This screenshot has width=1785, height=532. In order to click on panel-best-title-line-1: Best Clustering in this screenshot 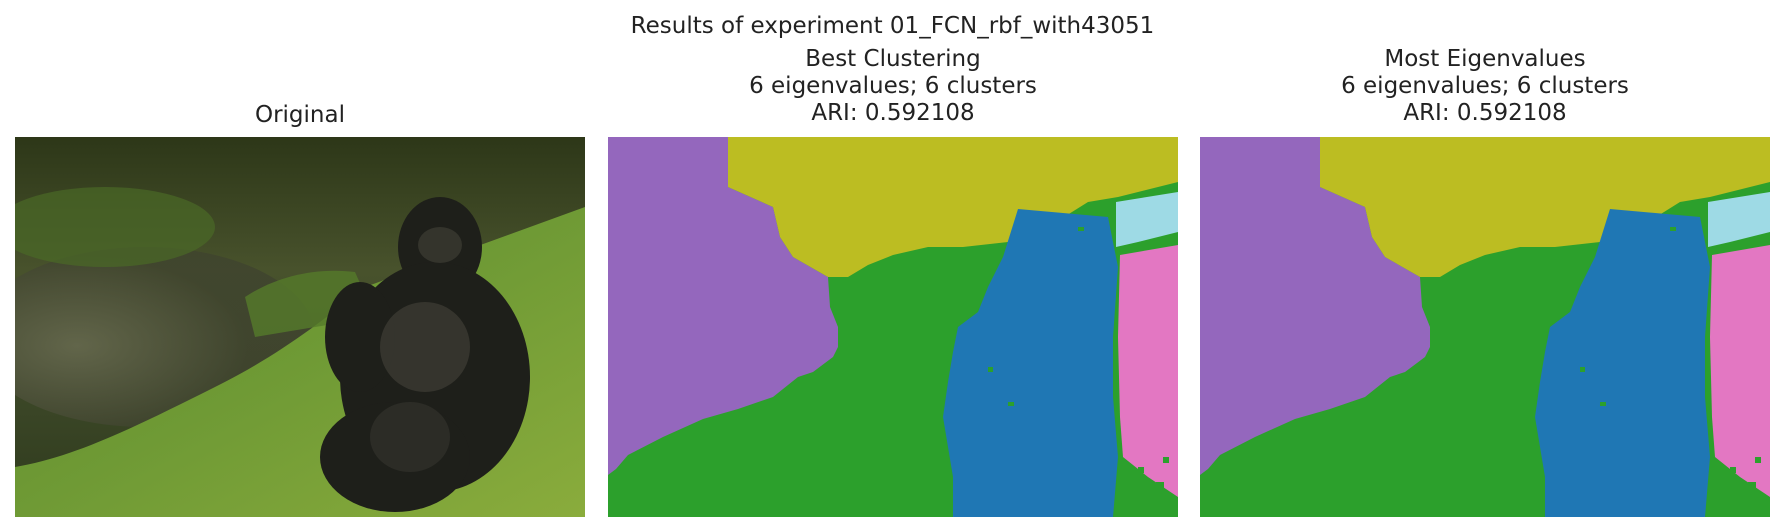, I will do `click(893, 59)`.